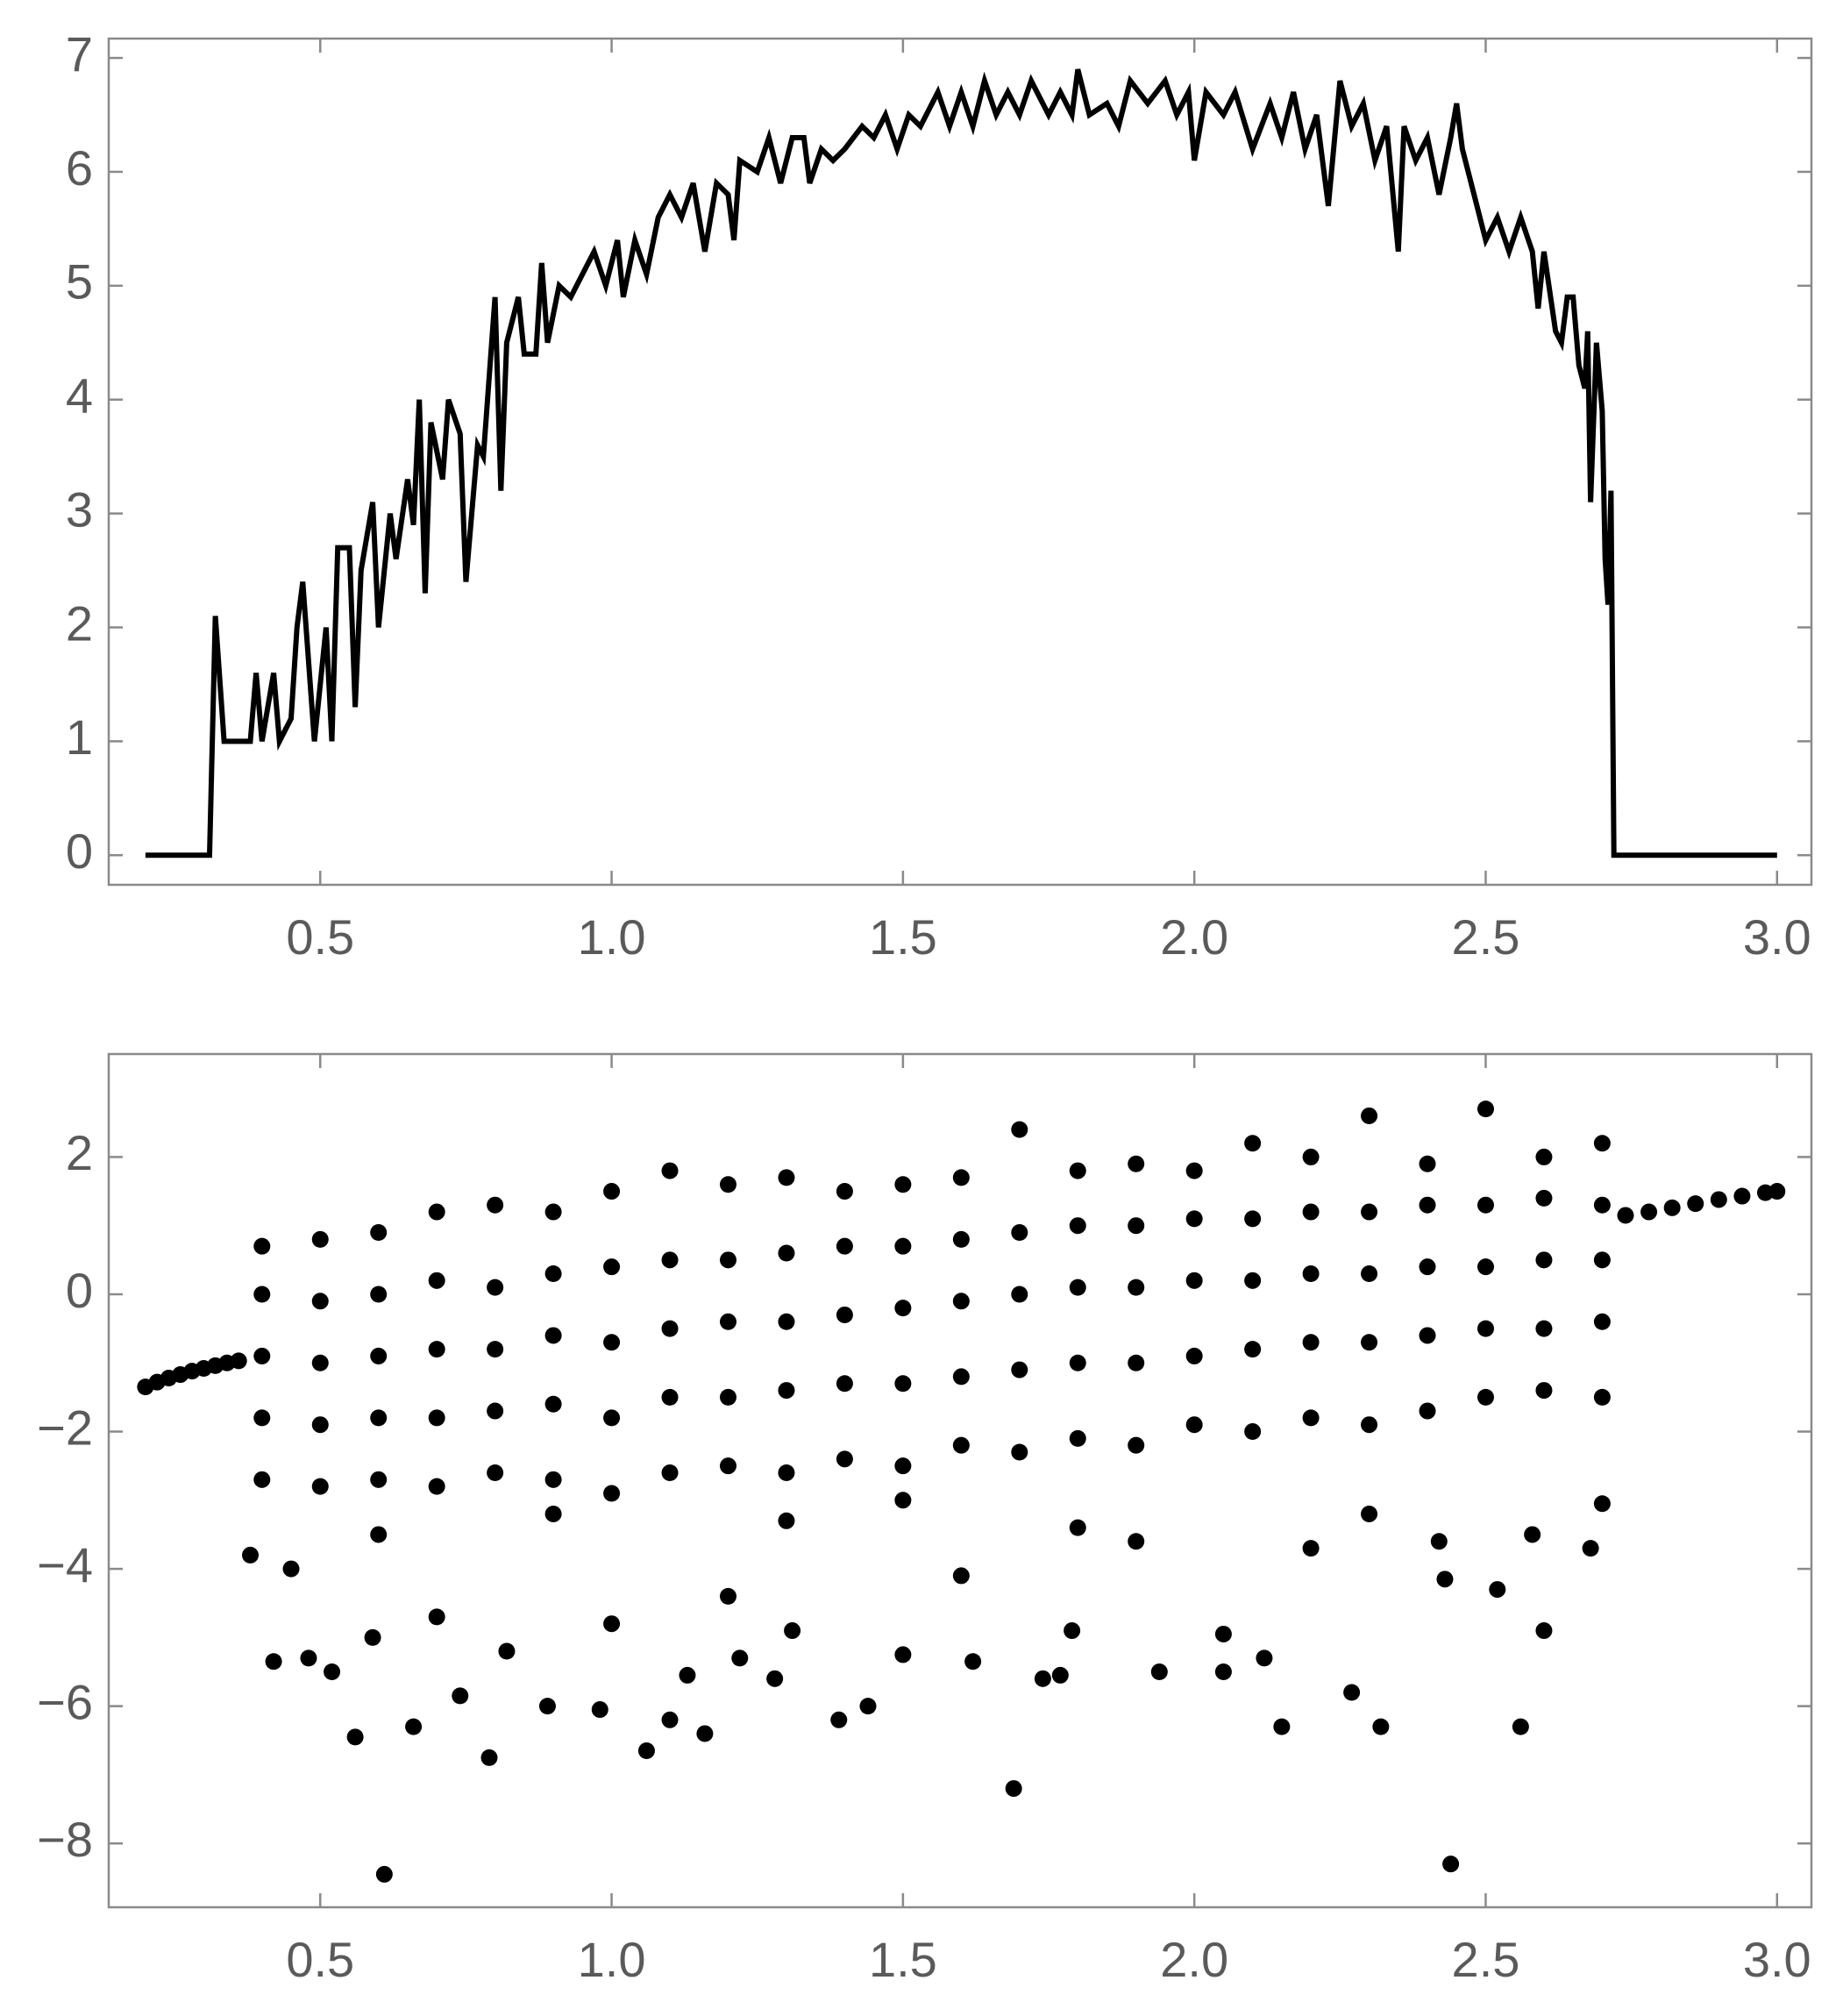 This screenshot has height=2016, width=1843. I want to click on y-tick-label: 1, so click(79, 737).